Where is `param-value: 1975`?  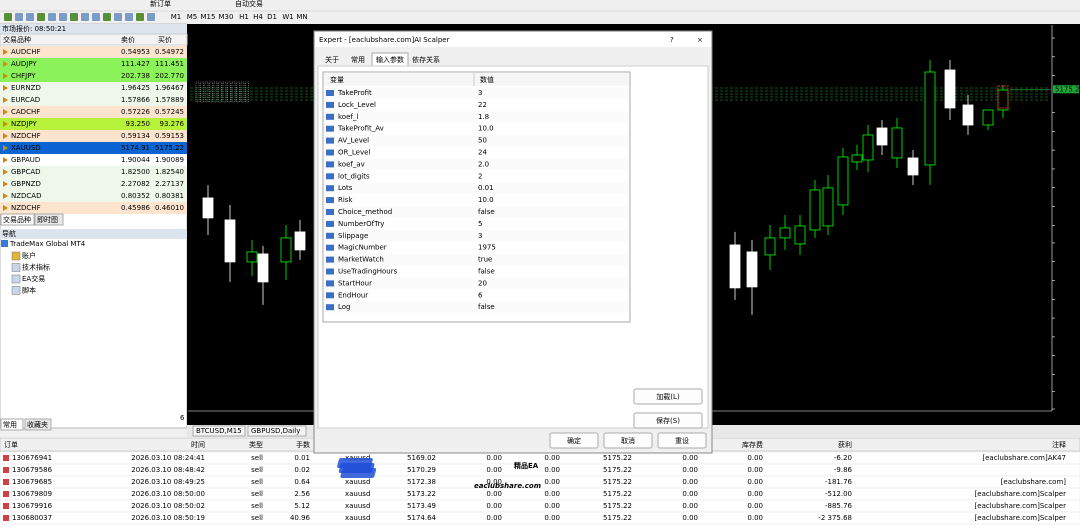
param-value: 1975 is located at coordinates (487, 248).